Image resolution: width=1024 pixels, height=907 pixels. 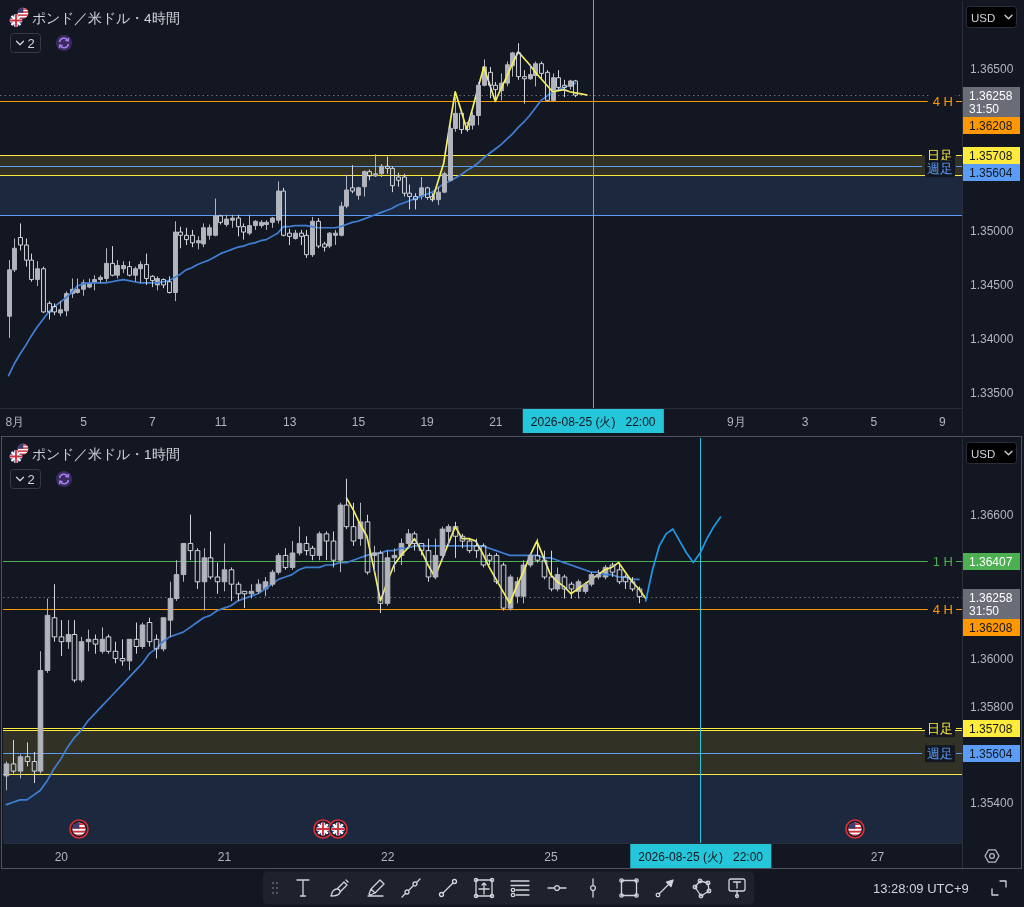 What do you see at coordinates (921, 888) in the screenshot?
I see `text: 13:28:09 UTC+9` at bounding box center [921, 888].